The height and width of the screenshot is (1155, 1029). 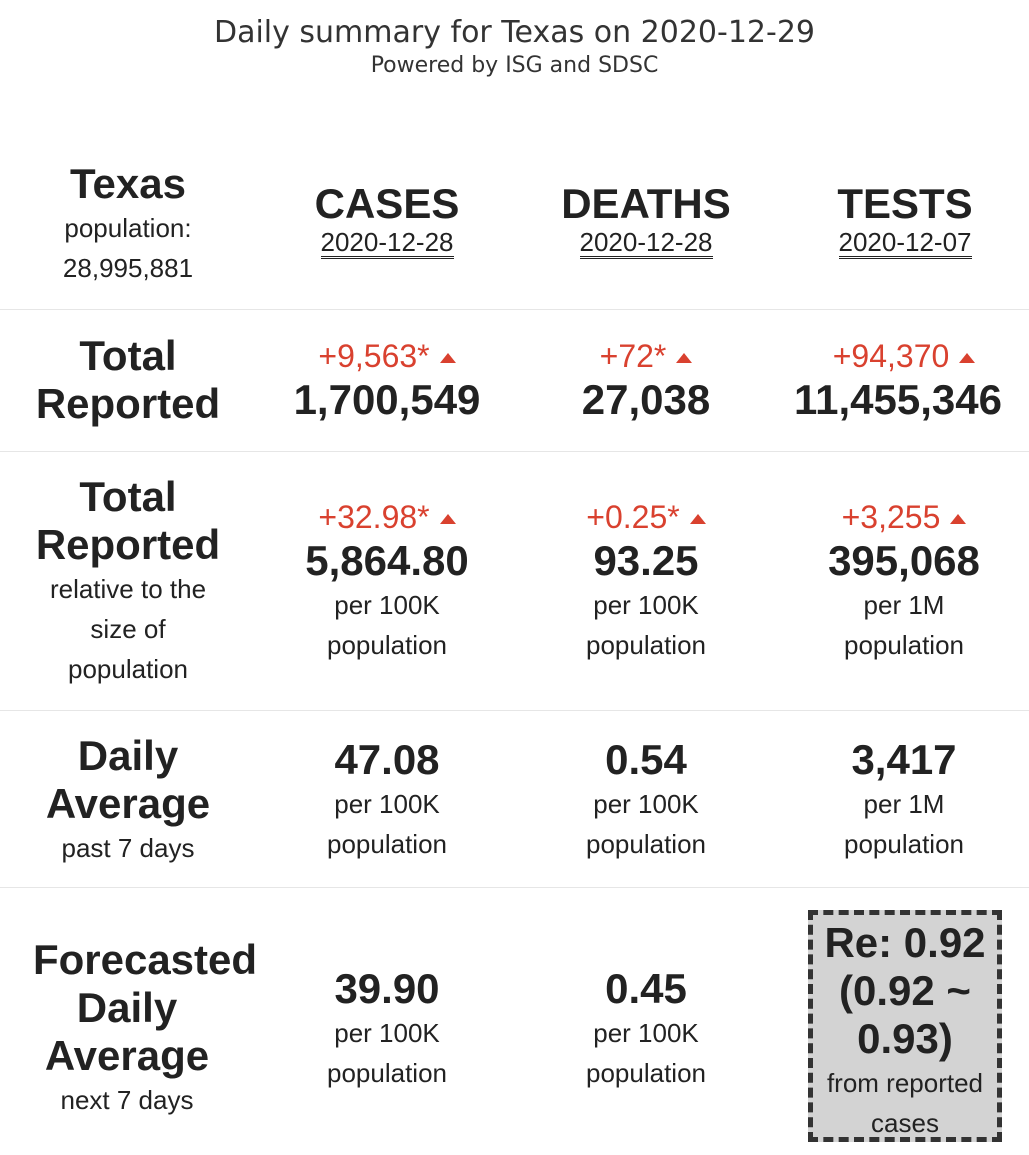 I want to click on metric-value: 93.25, so click(x=646, y=560).